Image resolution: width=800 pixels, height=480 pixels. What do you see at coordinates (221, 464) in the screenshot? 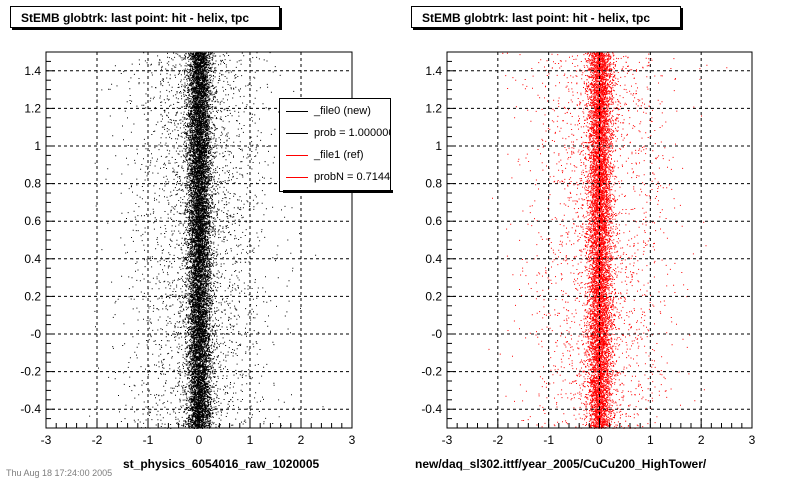
I see `x-axis-label-left: st_physics_6054016_raw_1020005` at bounding box center [221, 464].